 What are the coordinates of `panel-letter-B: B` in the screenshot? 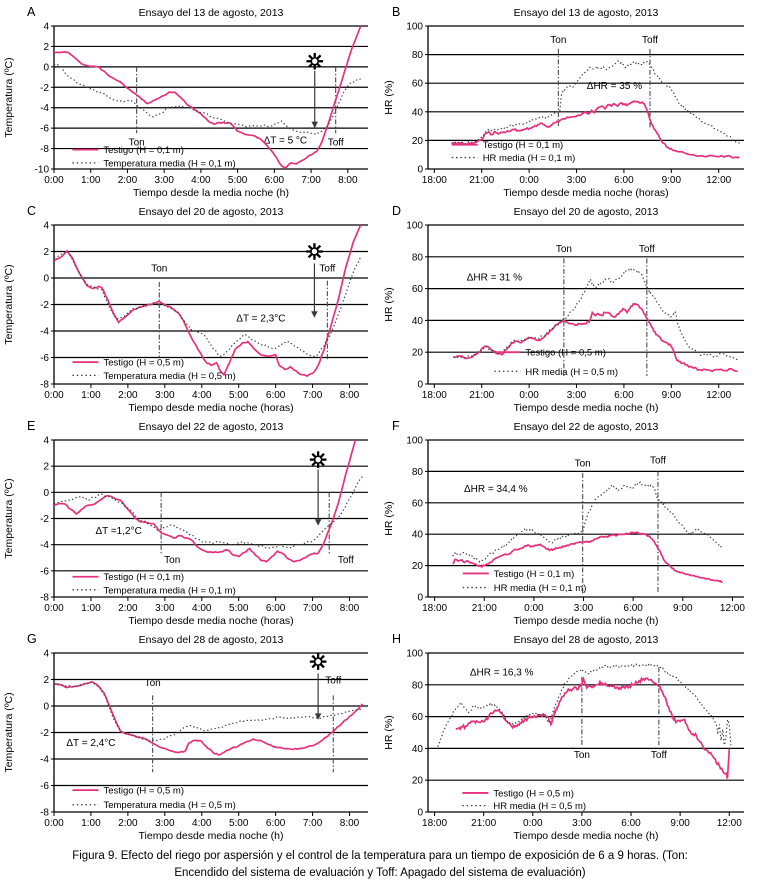 It's located at (396, 12).